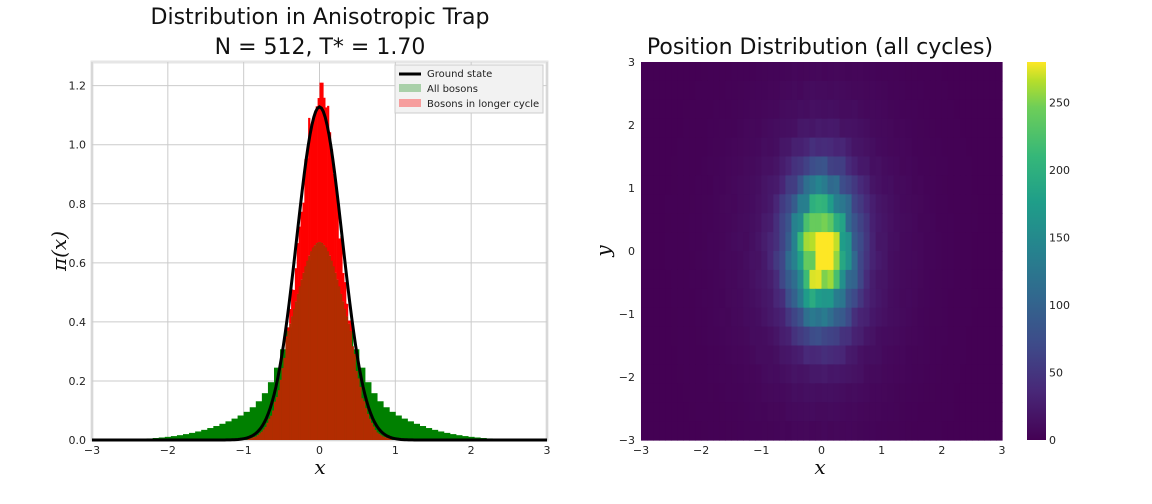  What do you see at coordinates (78, 86) in the screenshot?
I see `histogram-ytick-label: 1.2` at bounding box center [78, 86].